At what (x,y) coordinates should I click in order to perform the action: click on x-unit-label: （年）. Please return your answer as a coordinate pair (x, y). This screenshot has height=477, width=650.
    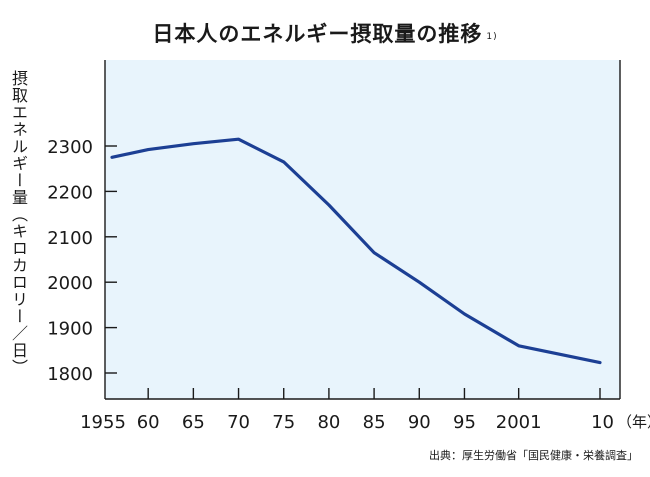
    Looking at the image, I should click on (633, 422).